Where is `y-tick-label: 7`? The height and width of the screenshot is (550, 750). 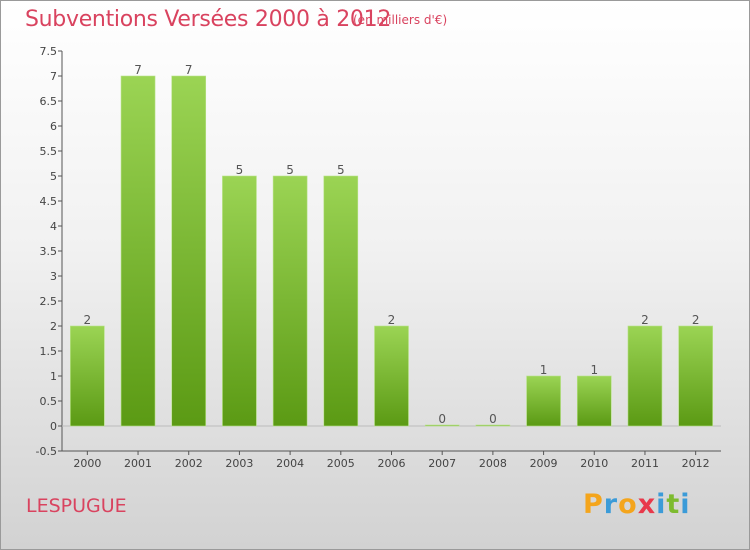
y-tick-label: 7 is located at coordinates (53, 76).